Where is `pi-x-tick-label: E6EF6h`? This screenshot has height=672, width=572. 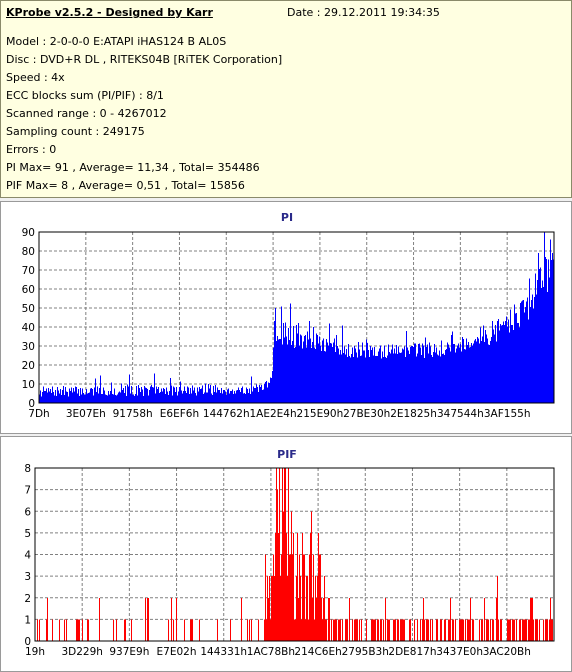
pi-x-tick-label: E6EF6h is located at coordinates (179, 414).